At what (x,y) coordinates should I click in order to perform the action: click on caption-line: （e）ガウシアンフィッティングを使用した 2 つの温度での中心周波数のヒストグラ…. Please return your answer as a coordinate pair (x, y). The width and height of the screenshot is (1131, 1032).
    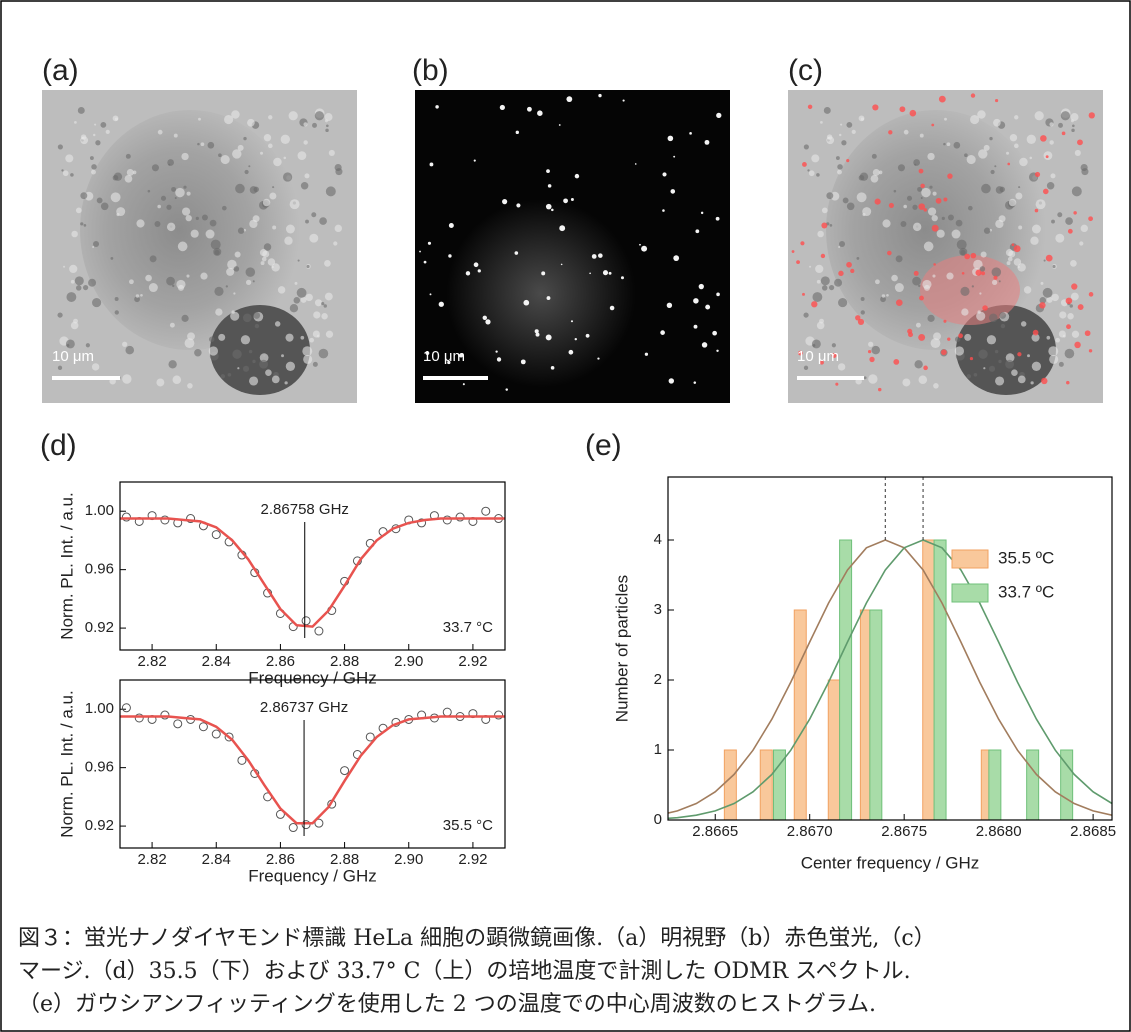
    Looking at the image, I should click on (447, 1004).